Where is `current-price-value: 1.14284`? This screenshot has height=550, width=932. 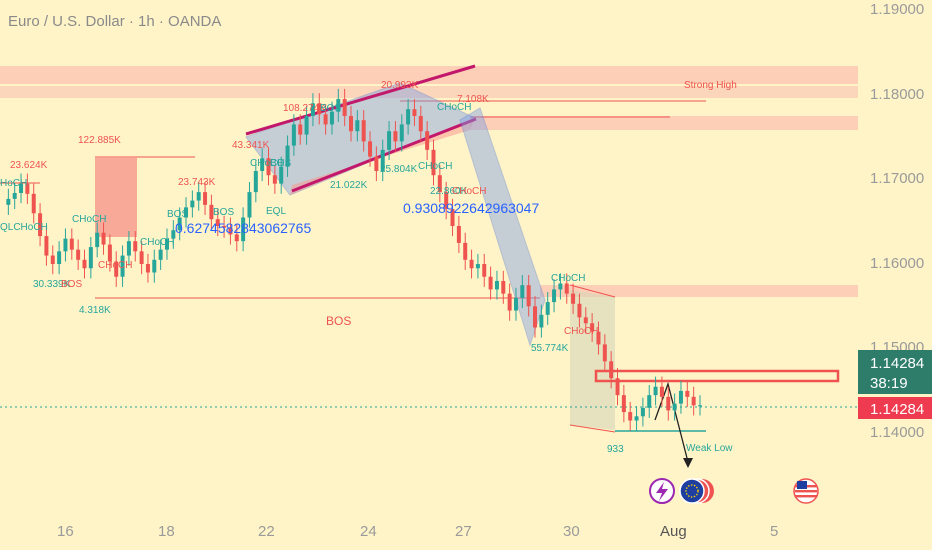
current-price-value: 1.14284 is located at coordinates (897, 363).